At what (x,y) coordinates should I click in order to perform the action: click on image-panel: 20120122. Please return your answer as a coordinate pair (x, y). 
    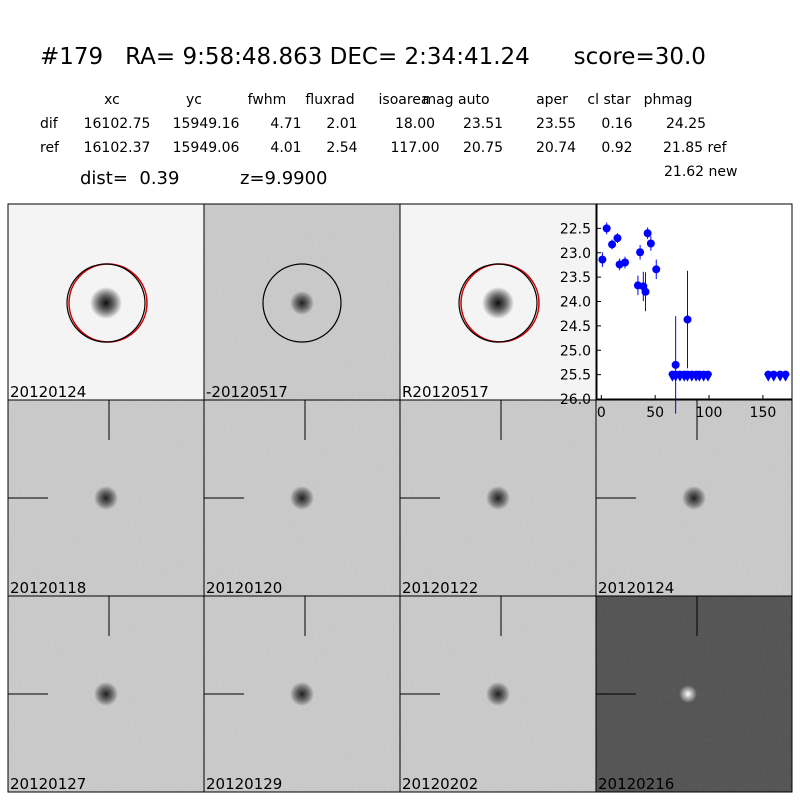
    Looking at the image, I should click on (498, 498).